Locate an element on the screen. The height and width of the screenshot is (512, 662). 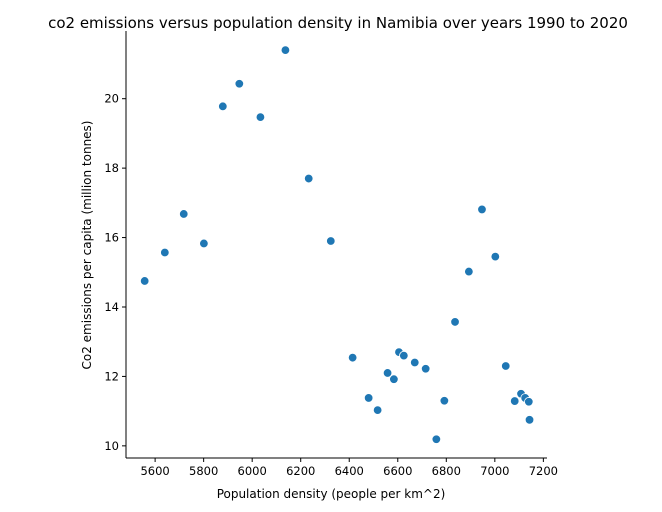
x-tick-label: 5600 is located at coordinates (154, 471).